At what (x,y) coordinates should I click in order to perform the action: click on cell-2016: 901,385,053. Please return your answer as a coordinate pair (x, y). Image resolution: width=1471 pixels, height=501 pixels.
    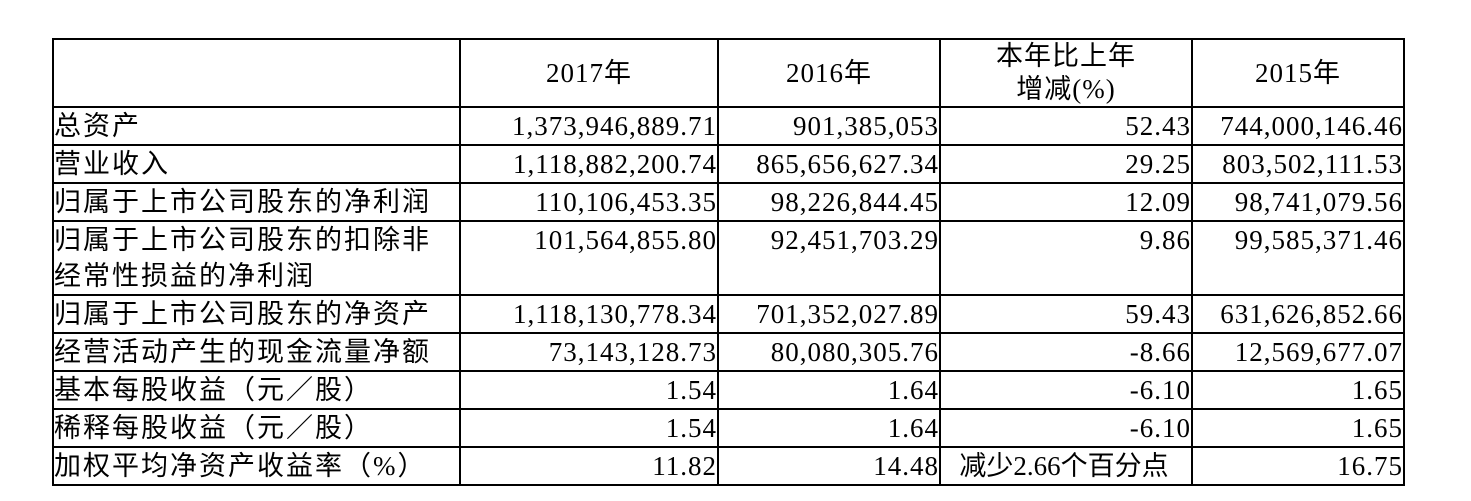
    Looking at the image, I should click on (829, 126).